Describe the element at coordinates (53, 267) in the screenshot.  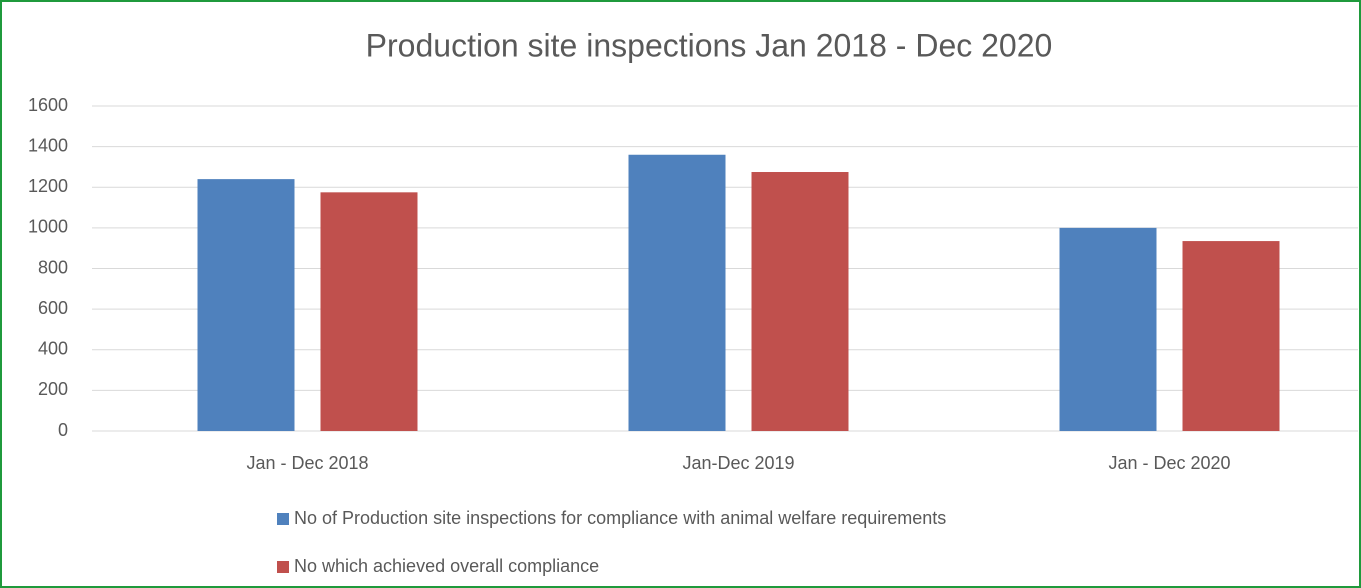
I see `y-tick-label: 800` at that location.